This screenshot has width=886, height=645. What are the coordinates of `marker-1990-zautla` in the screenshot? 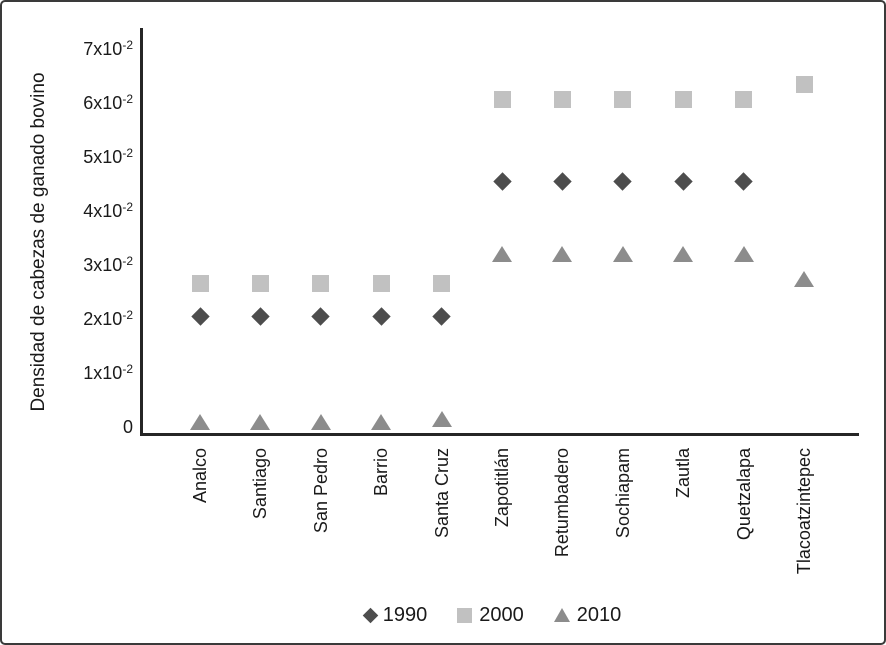 It's located at (683, 181).